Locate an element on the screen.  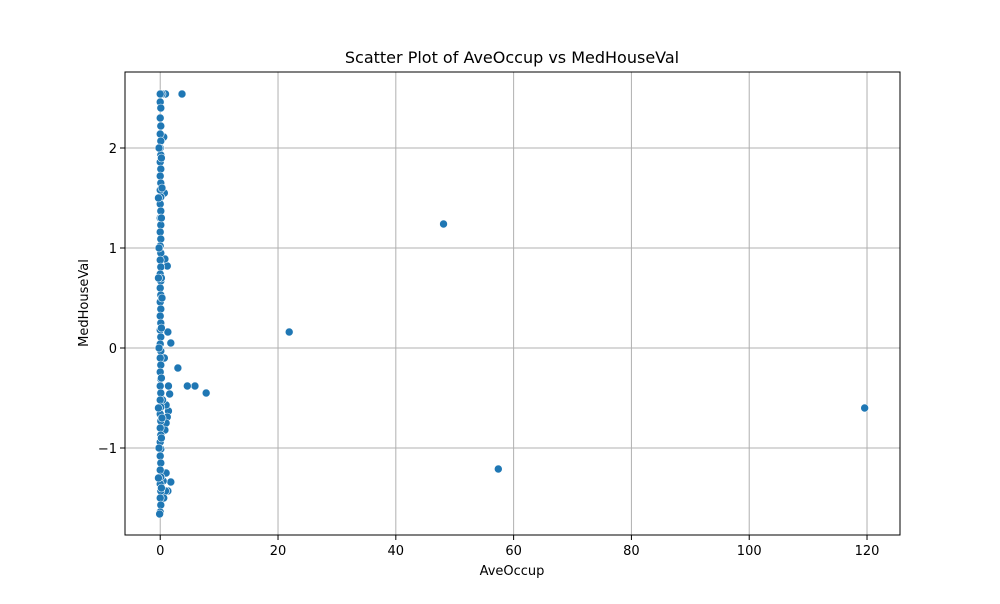
y-tick-label: −1 is located at coordinates (107, 449).